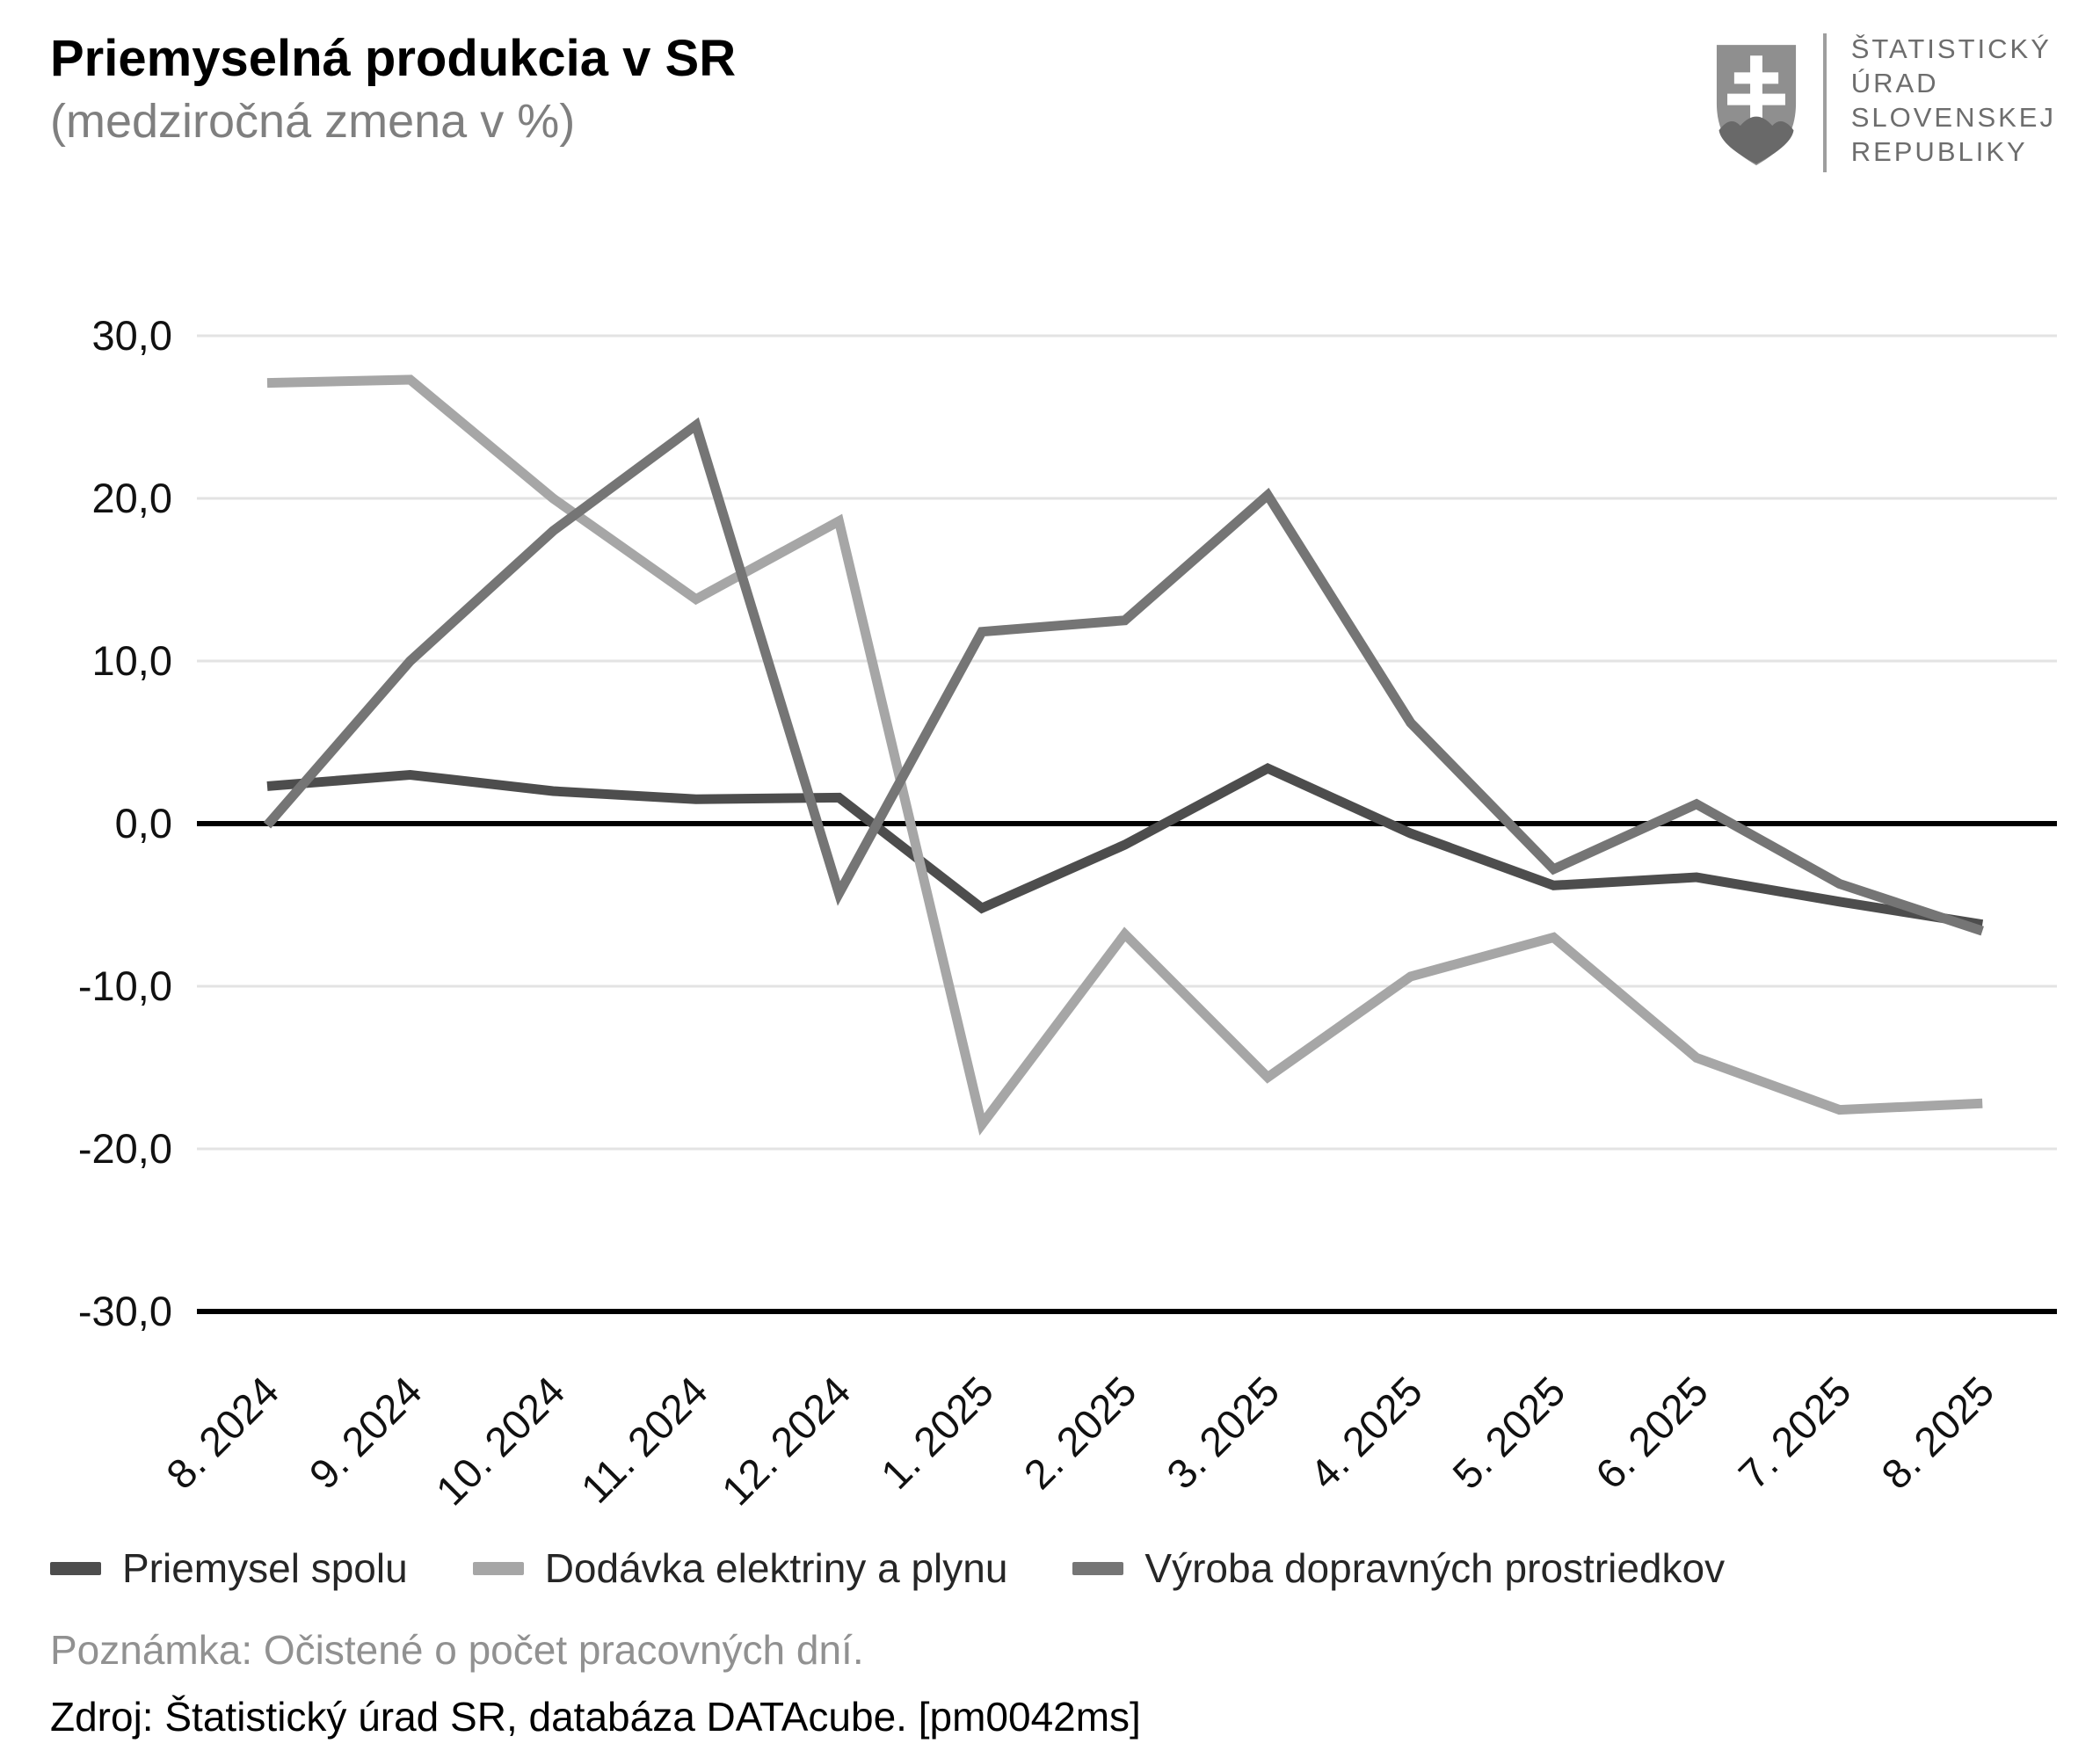 The height and width of the screenshot is (1758, 2100). What do you see at coordinates (393, 58) in the screenshot?
I see `page-title: Priemyselná produkcia v SR` at bounding box center [393, 58].